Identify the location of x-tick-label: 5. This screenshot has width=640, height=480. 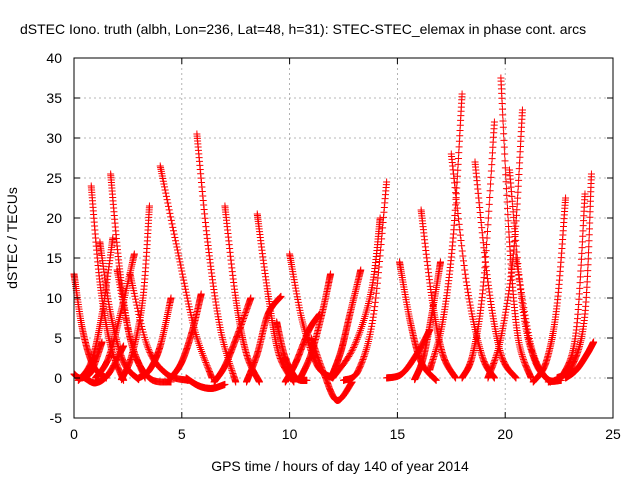
(182, 434).